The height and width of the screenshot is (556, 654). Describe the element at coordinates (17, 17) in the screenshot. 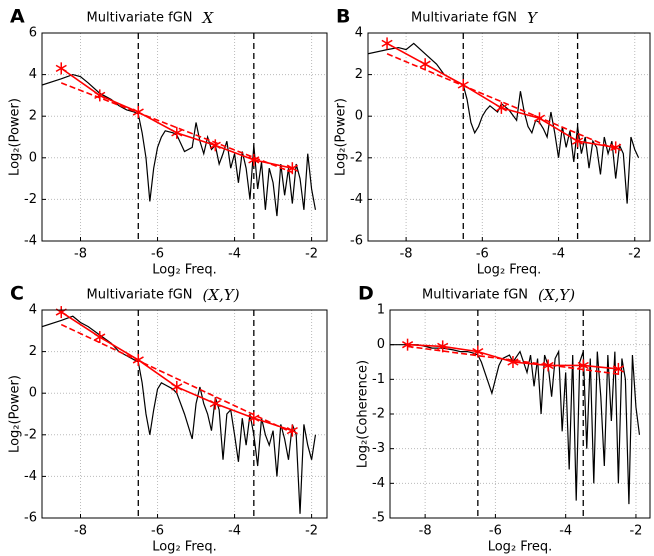

I see `panel-label: A` at that location.